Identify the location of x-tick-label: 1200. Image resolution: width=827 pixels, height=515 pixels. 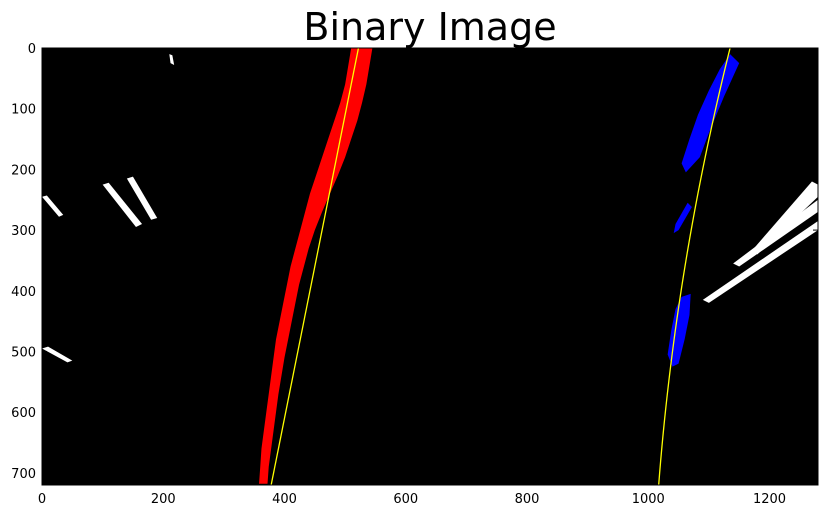
(769, 499).